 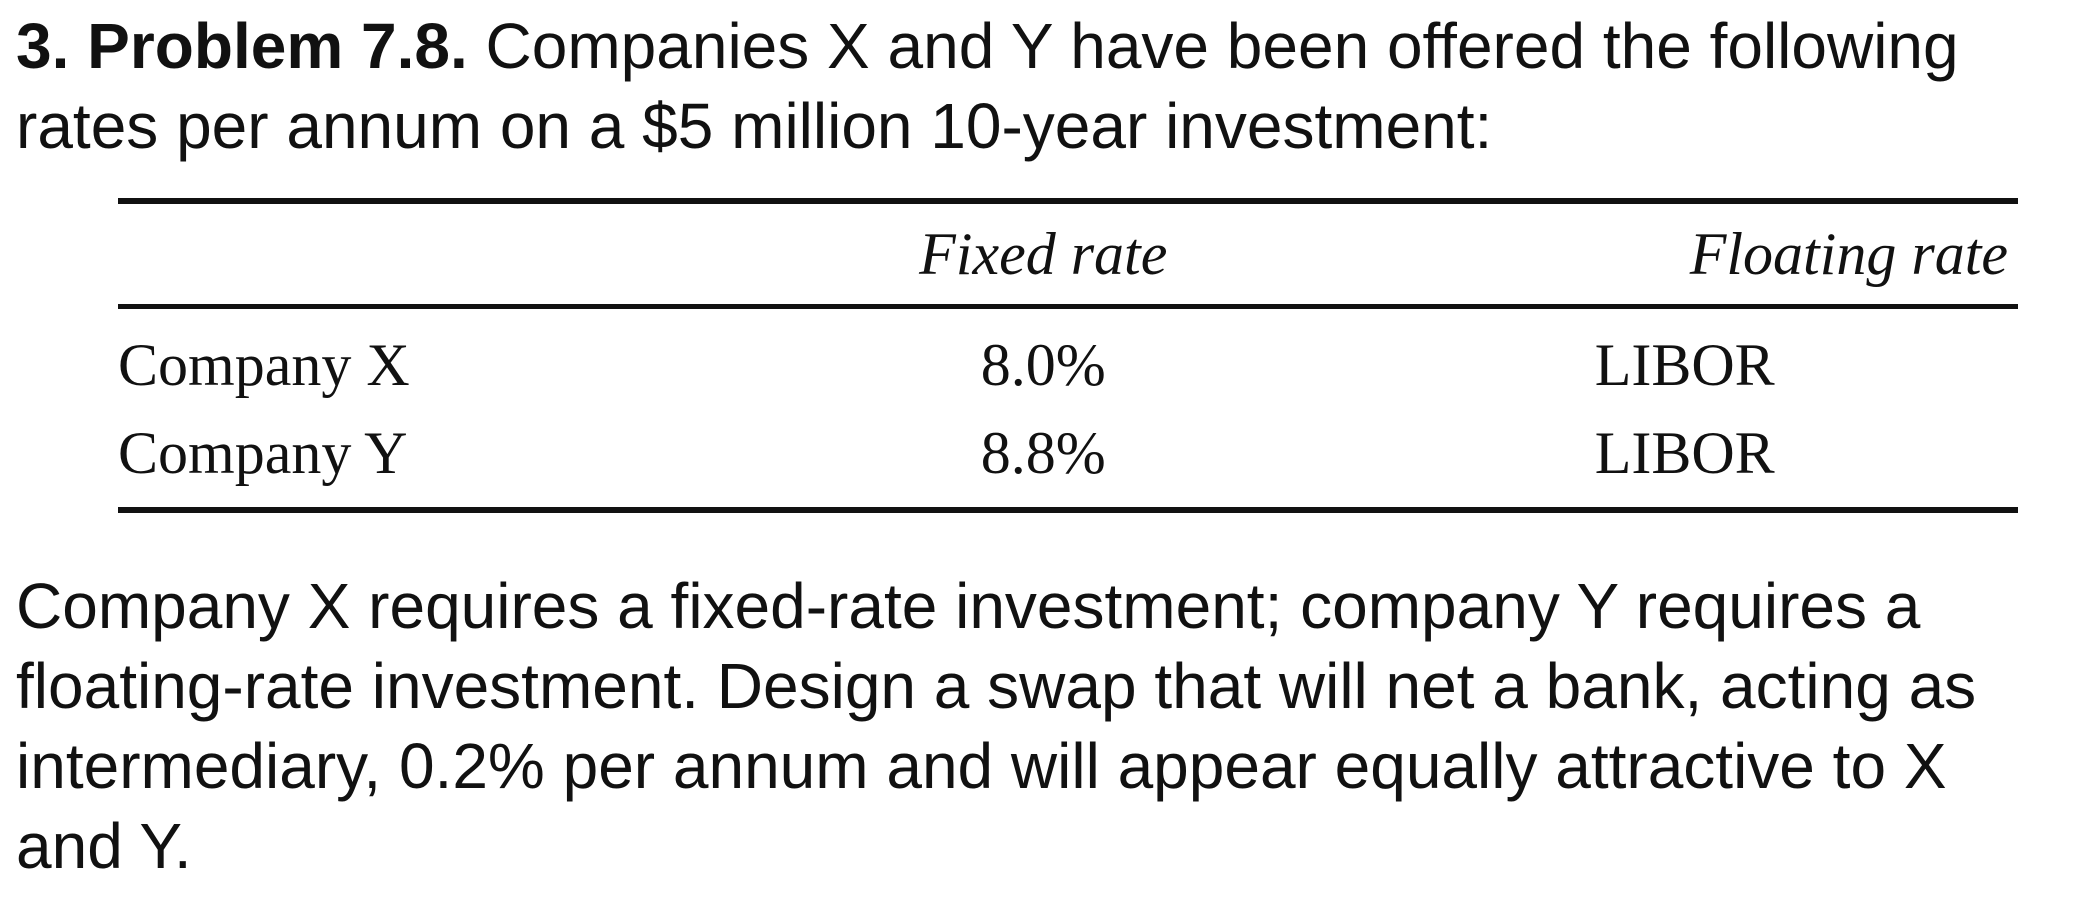 I want to click on header-company, so click(x=426, y=254).